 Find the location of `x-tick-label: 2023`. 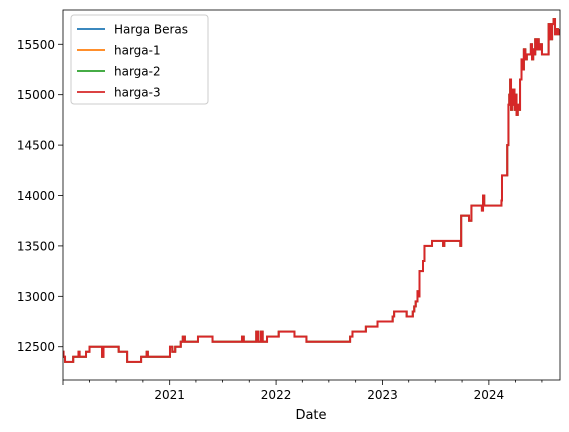

x-tick-label: 2023 is located at coordinates (382, 395).